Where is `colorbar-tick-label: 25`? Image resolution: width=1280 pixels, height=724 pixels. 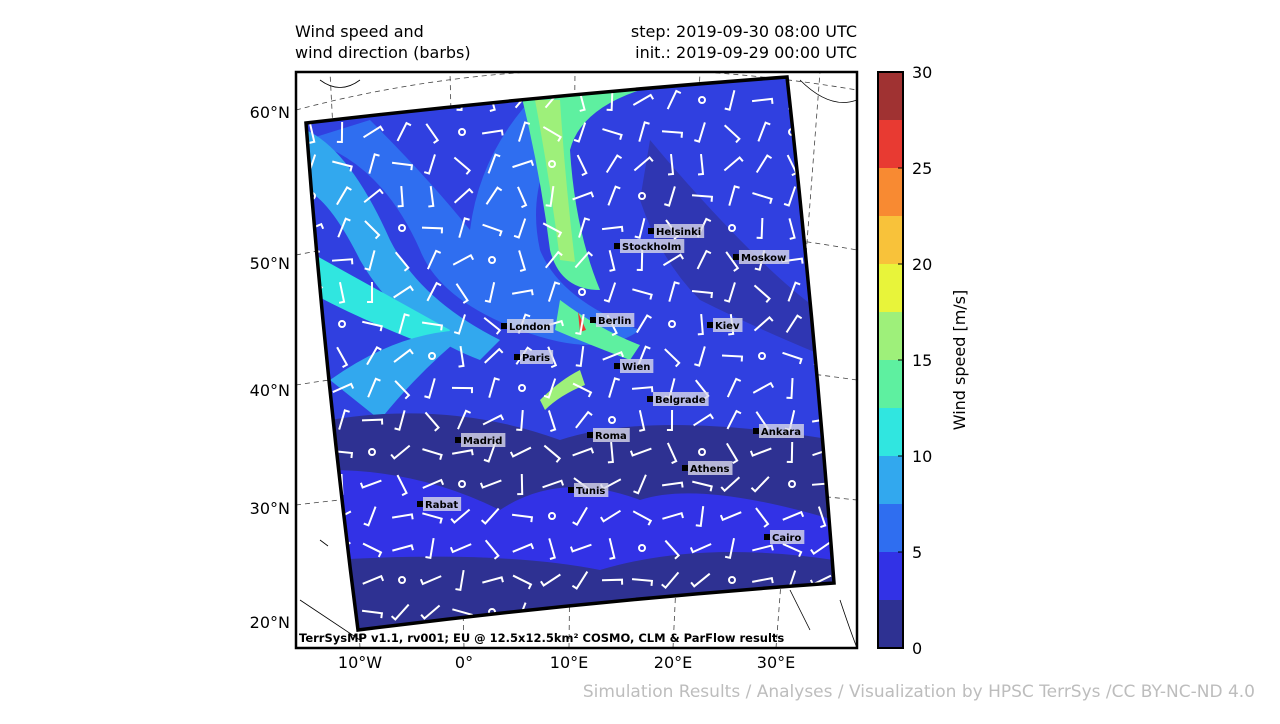 colorbar-tick-label: 25 is located at coordinates (922, 168).